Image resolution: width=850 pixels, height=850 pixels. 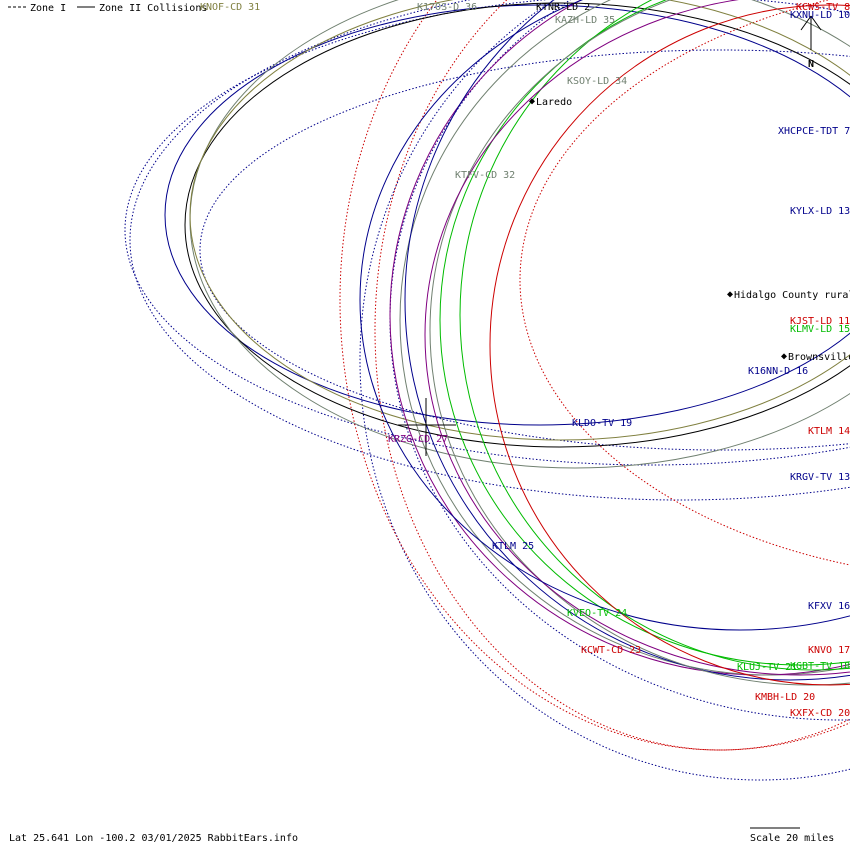 What do you see at coordinates (554, 102) in the screenshot?
I see `city-label-laredo: Laredo` at bounding box center [554, 102].